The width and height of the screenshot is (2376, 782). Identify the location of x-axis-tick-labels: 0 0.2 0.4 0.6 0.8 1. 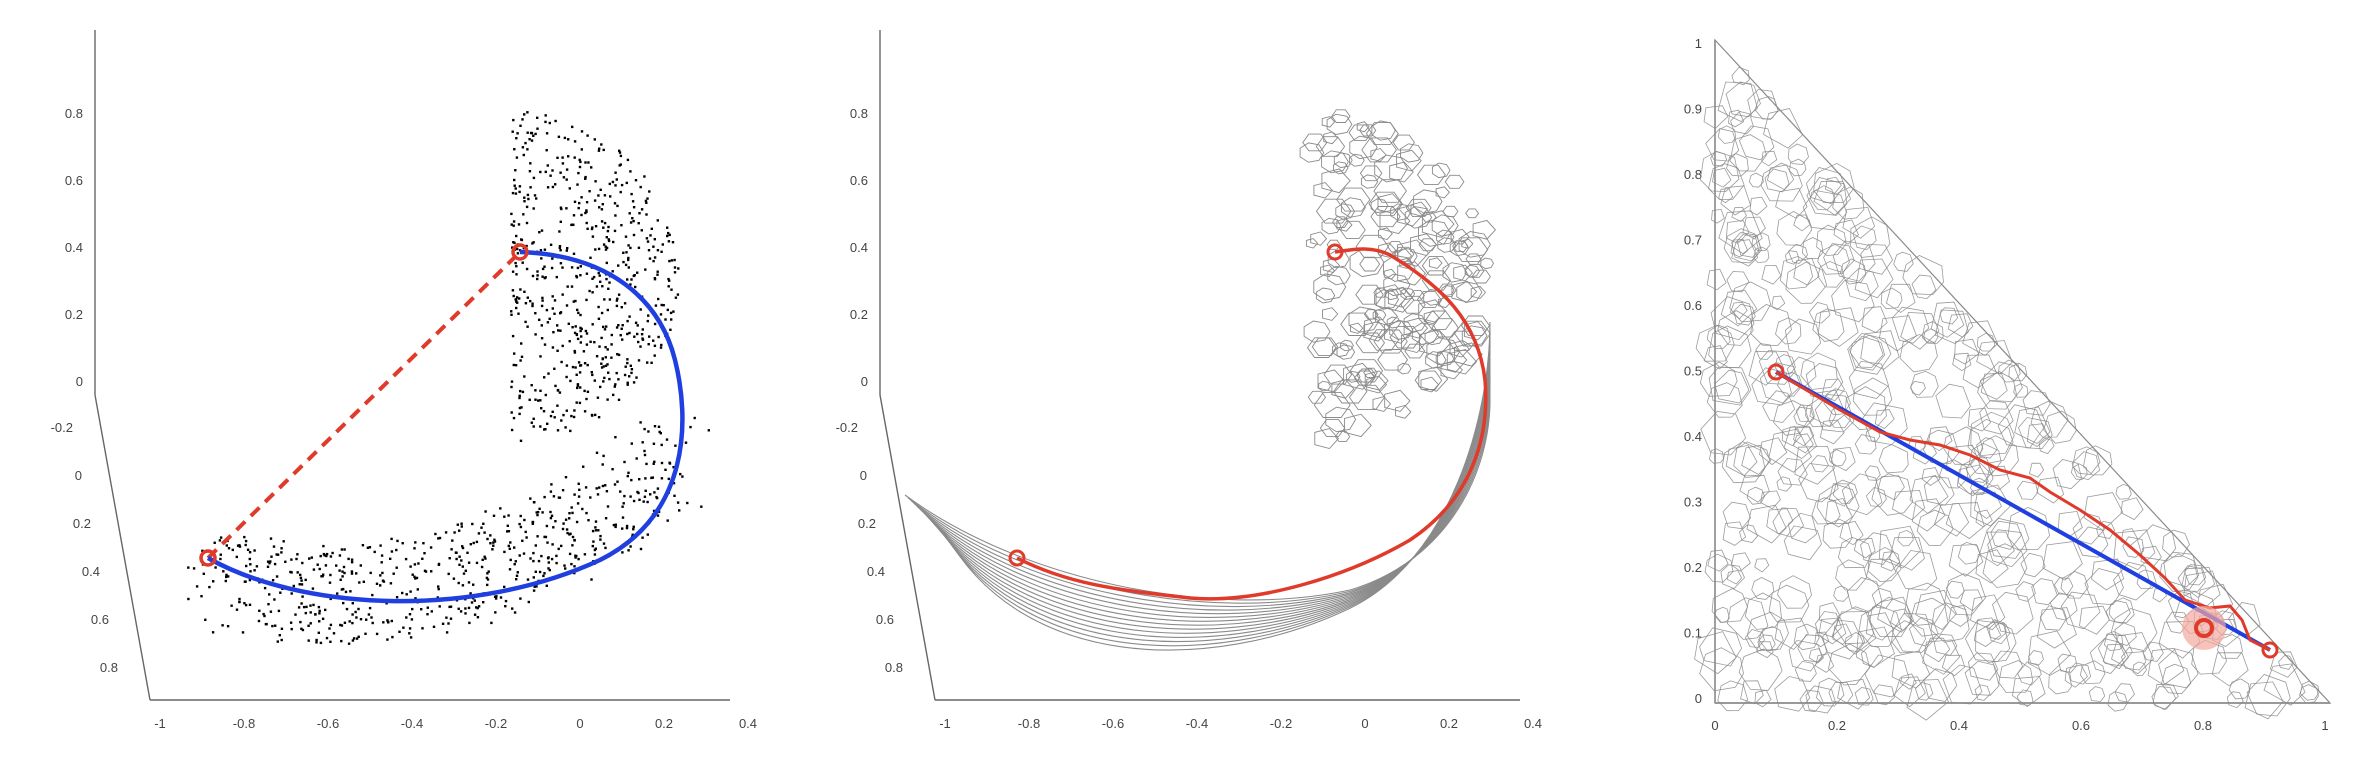
(2019, 725).